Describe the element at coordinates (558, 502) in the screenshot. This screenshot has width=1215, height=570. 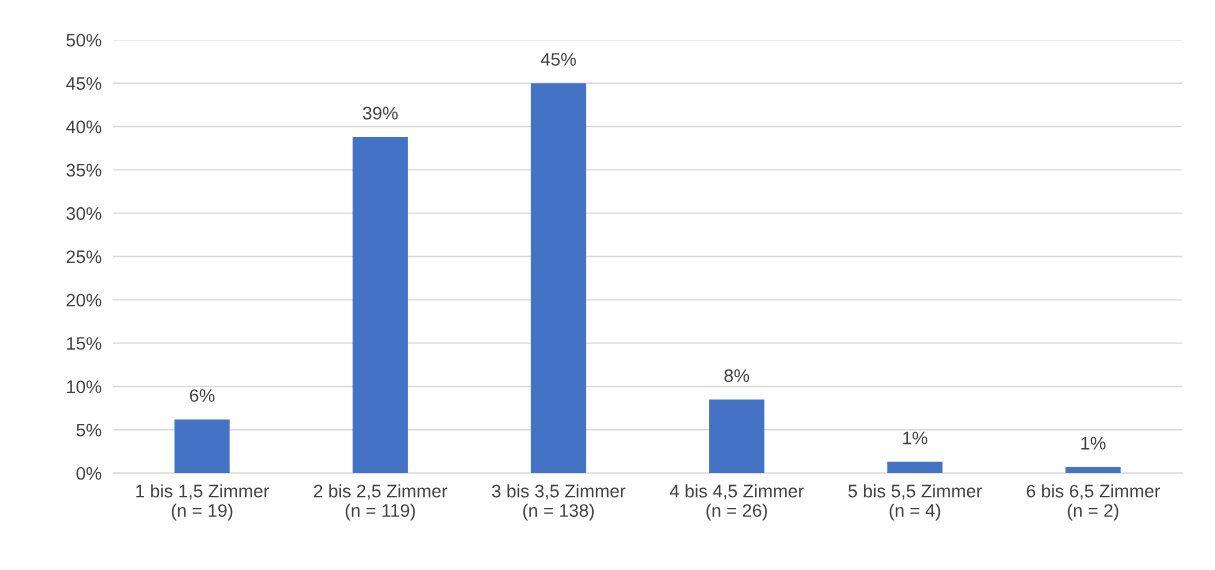
I see `x-tick-label: 3 bis 3,5 Zimmer (n = 138)` at that location.